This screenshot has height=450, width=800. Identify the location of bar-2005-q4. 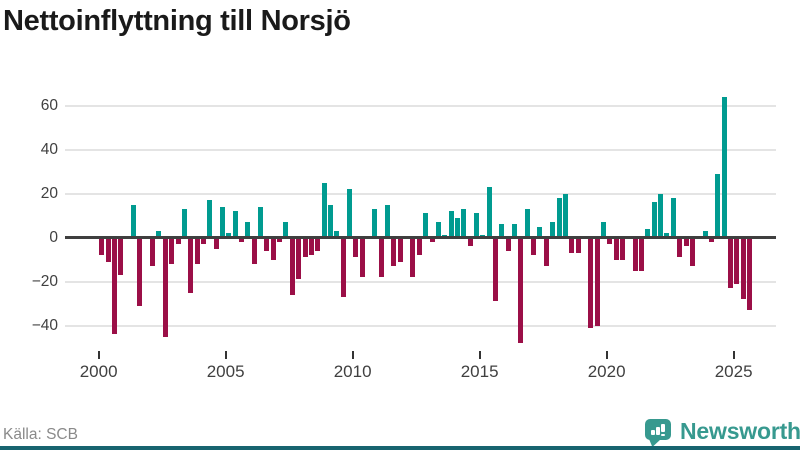
(248, 230).